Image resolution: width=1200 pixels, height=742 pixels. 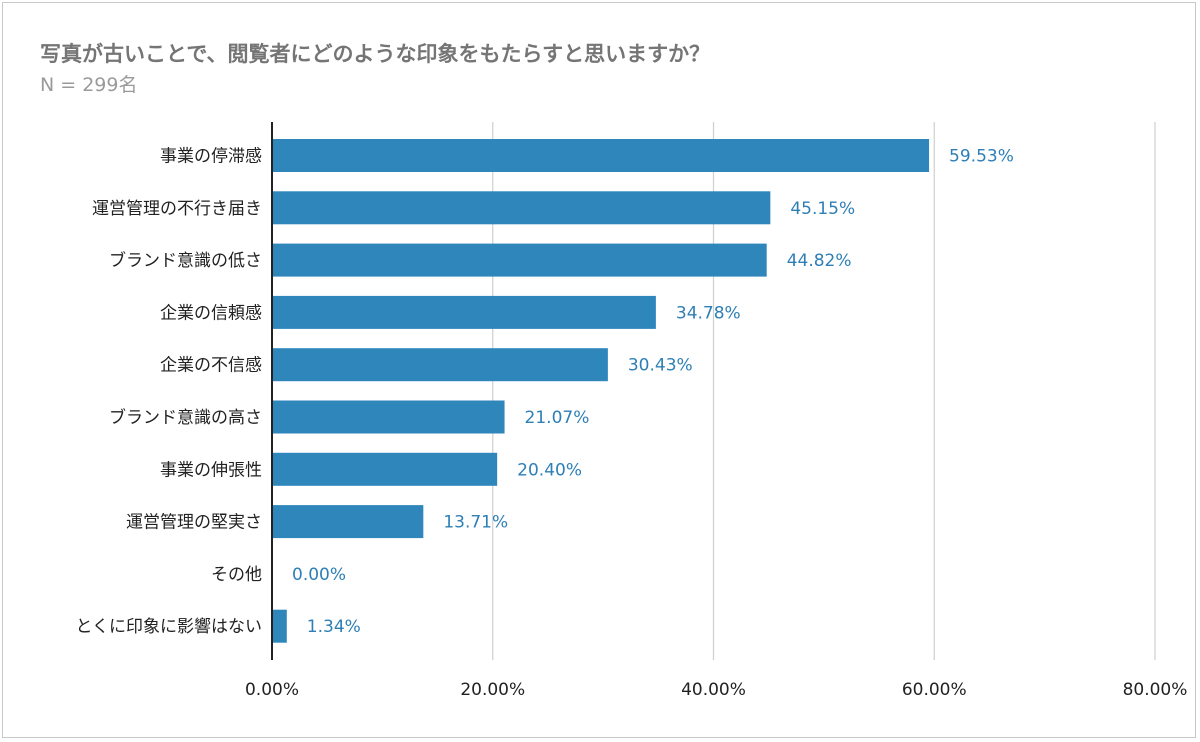 I want to click on category-label: 運営管理の堅実さ, so click(x=194, y=523).